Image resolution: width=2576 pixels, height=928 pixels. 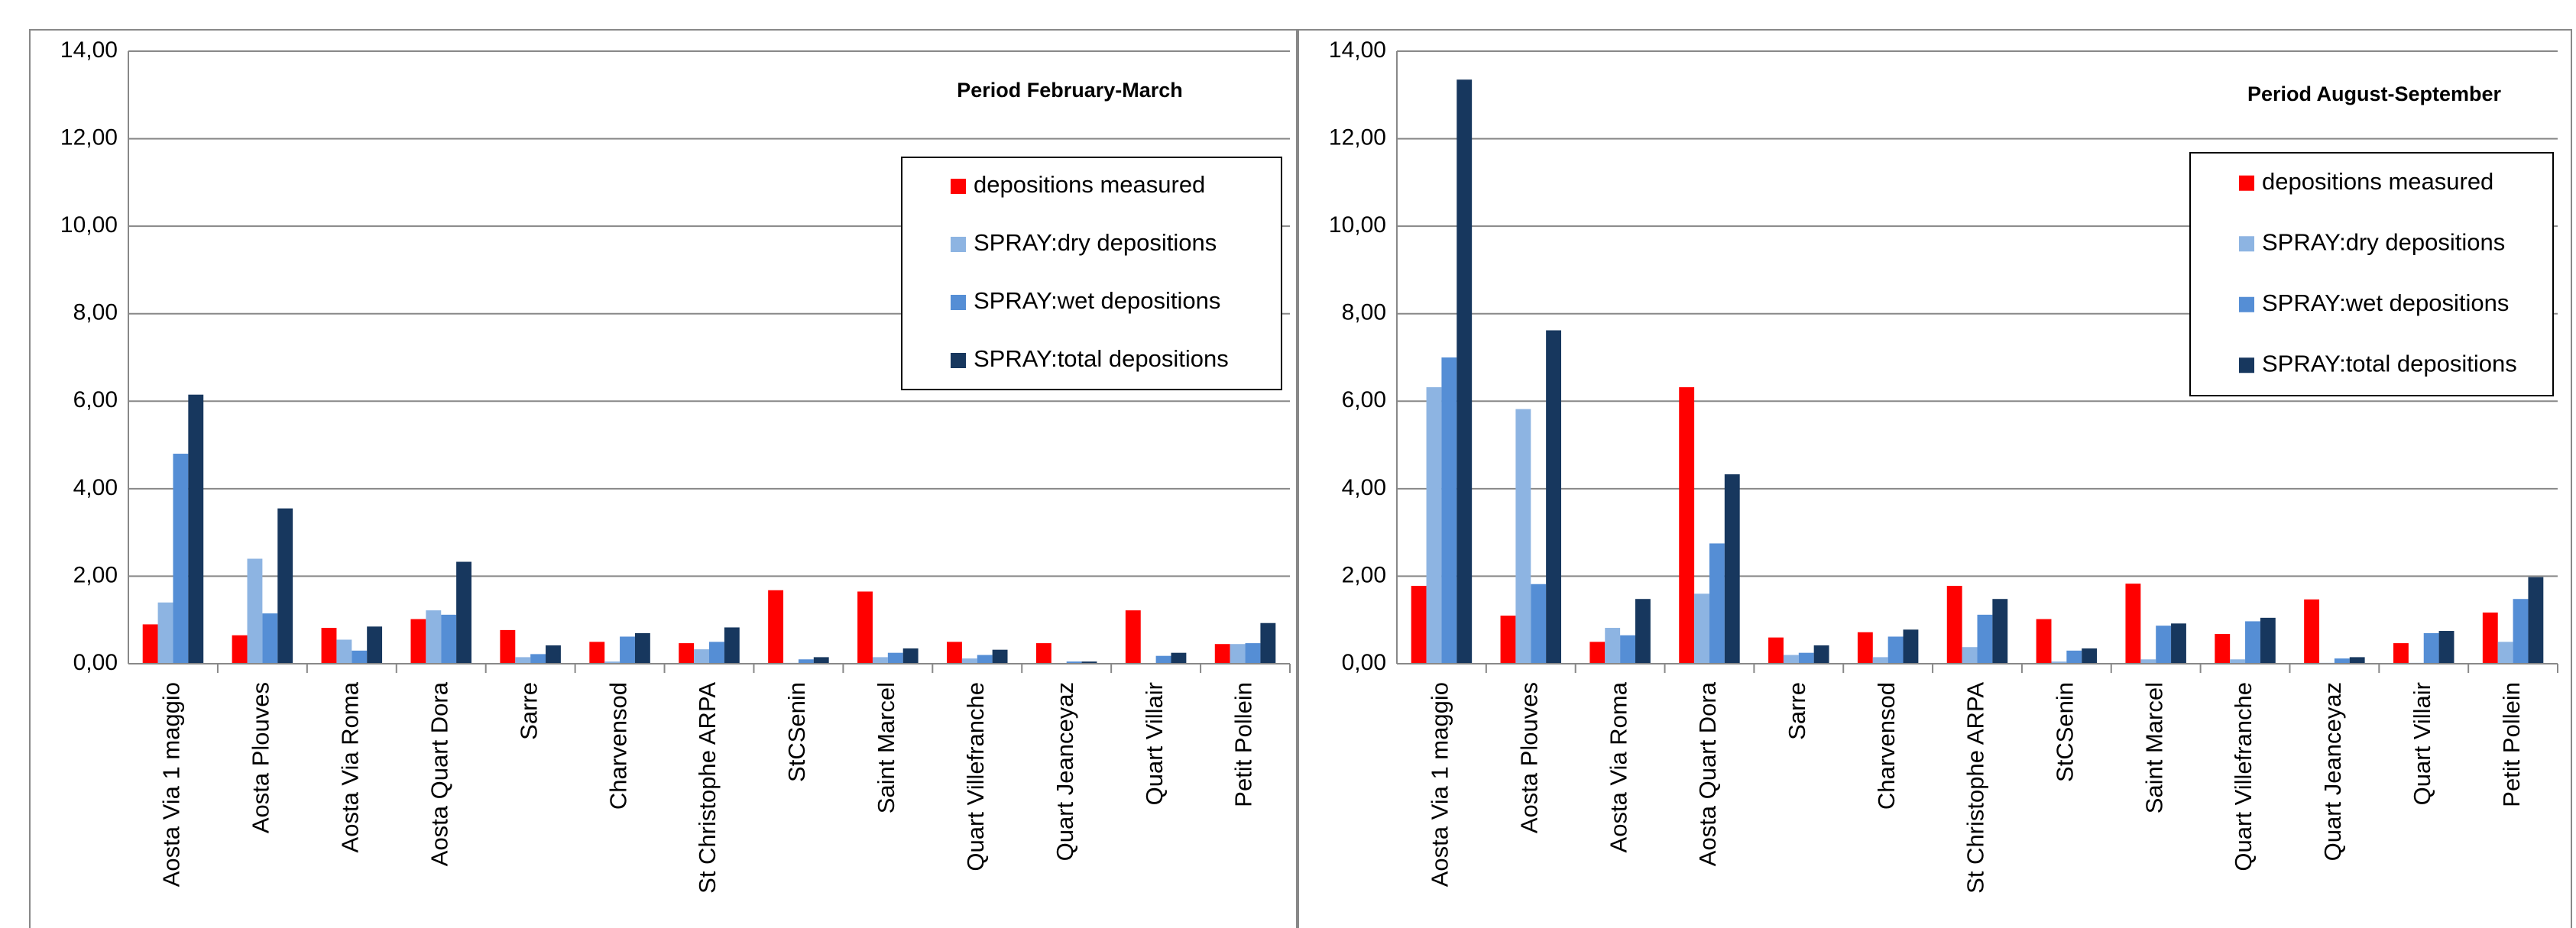 I want to click on x-tick-label: Aosta Via 1 maggio, so click(x=1440, y=784).